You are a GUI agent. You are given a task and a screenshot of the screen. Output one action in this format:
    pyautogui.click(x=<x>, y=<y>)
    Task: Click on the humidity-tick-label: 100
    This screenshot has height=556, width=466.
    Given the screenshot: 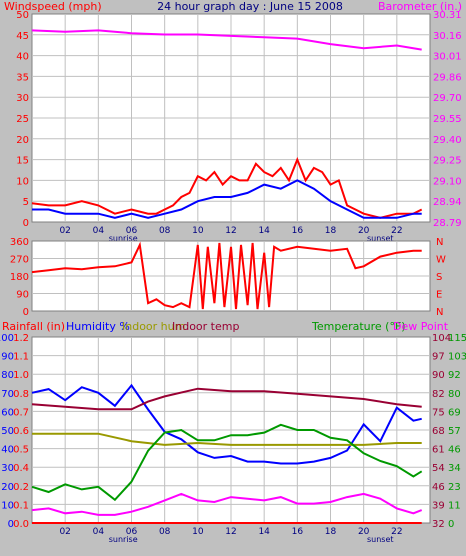 What is the action you would take?
    pyautogui.click(x=7, y=338)
    